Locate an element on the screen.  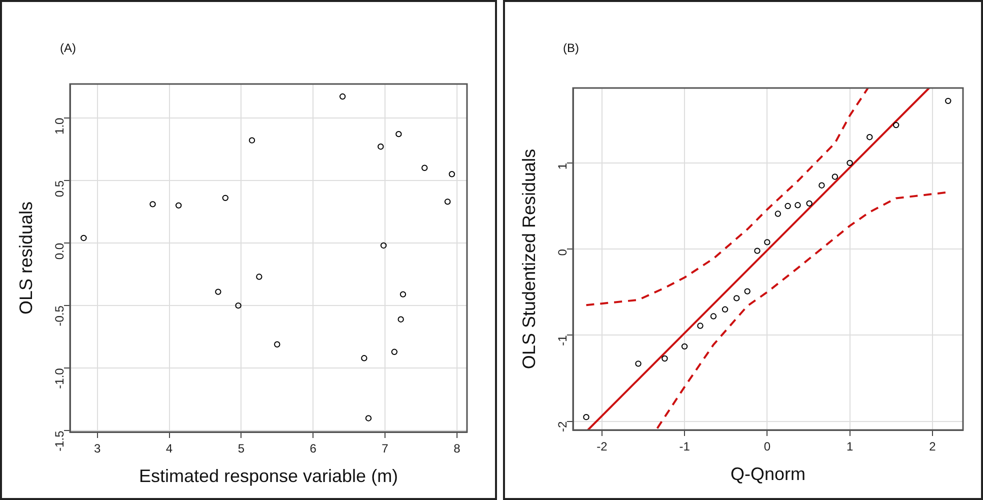
x-tick-label: 5 is located at coordinates (241, 449).